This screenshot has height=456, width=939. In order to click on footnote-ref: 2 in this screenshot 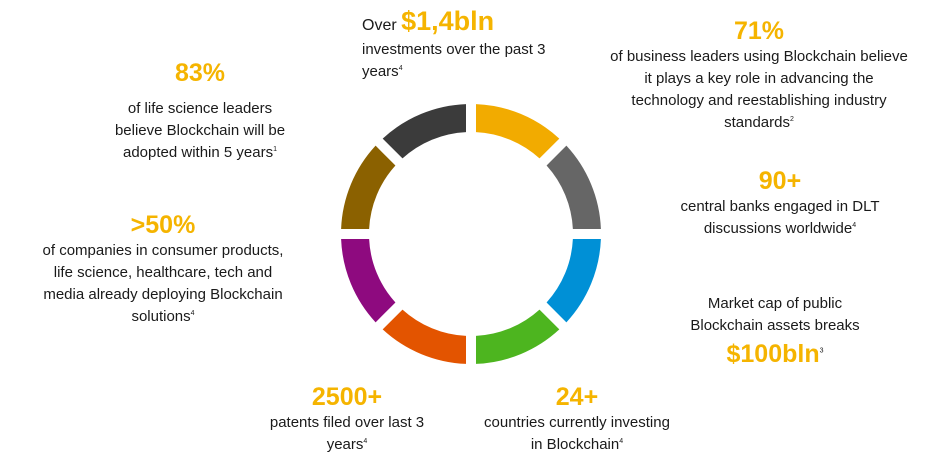, I will do `click(791, 119)`.